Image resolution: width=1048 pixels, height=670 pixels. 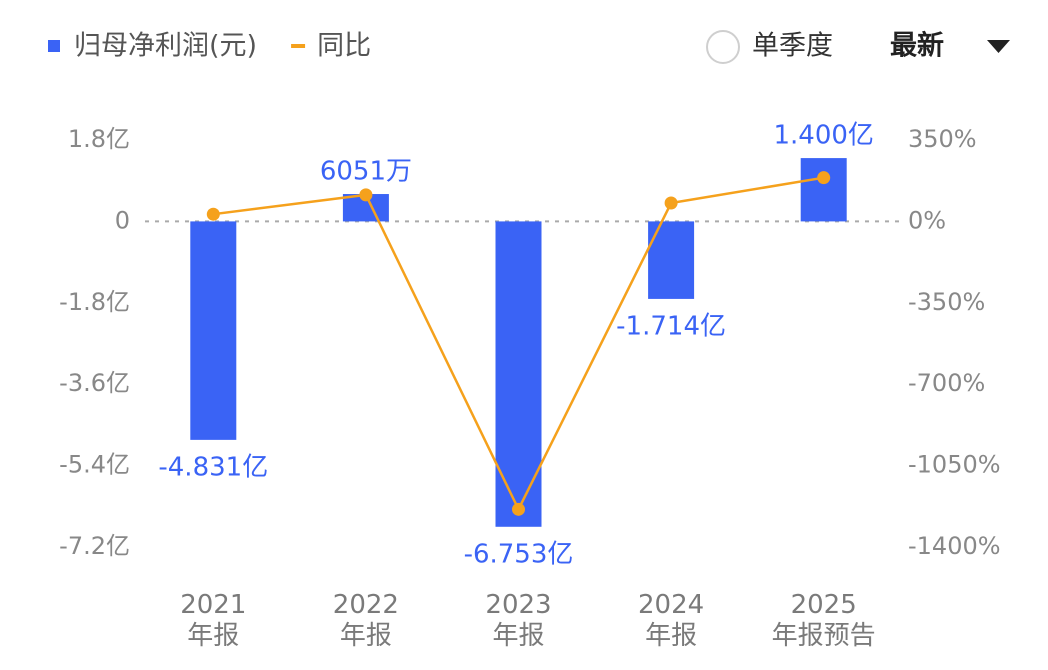 I want to click on x-tick-label: 2023 年报, so click(x=518, y=620).